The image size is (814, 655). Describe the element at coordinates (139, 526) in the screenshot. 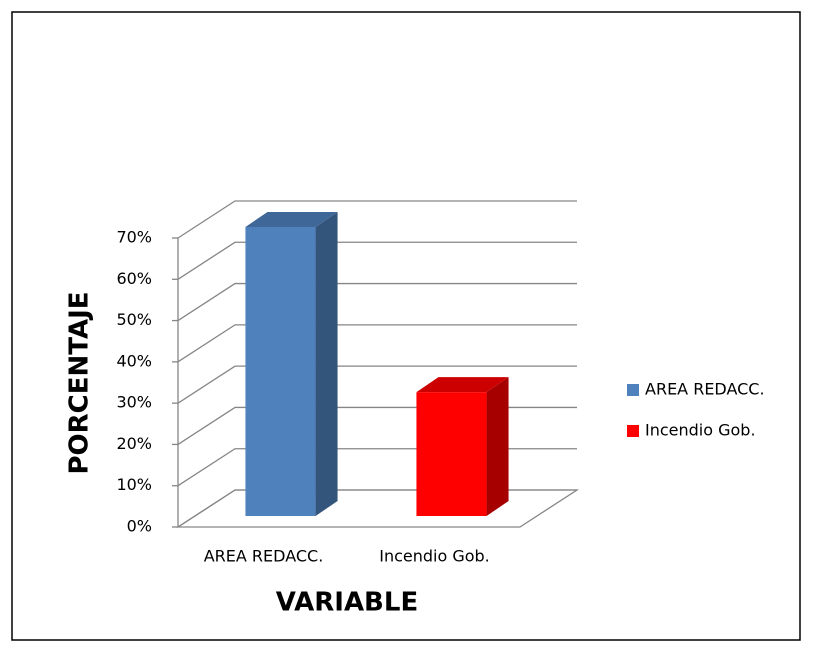

I see `y-tick-label: 0%` at that location.